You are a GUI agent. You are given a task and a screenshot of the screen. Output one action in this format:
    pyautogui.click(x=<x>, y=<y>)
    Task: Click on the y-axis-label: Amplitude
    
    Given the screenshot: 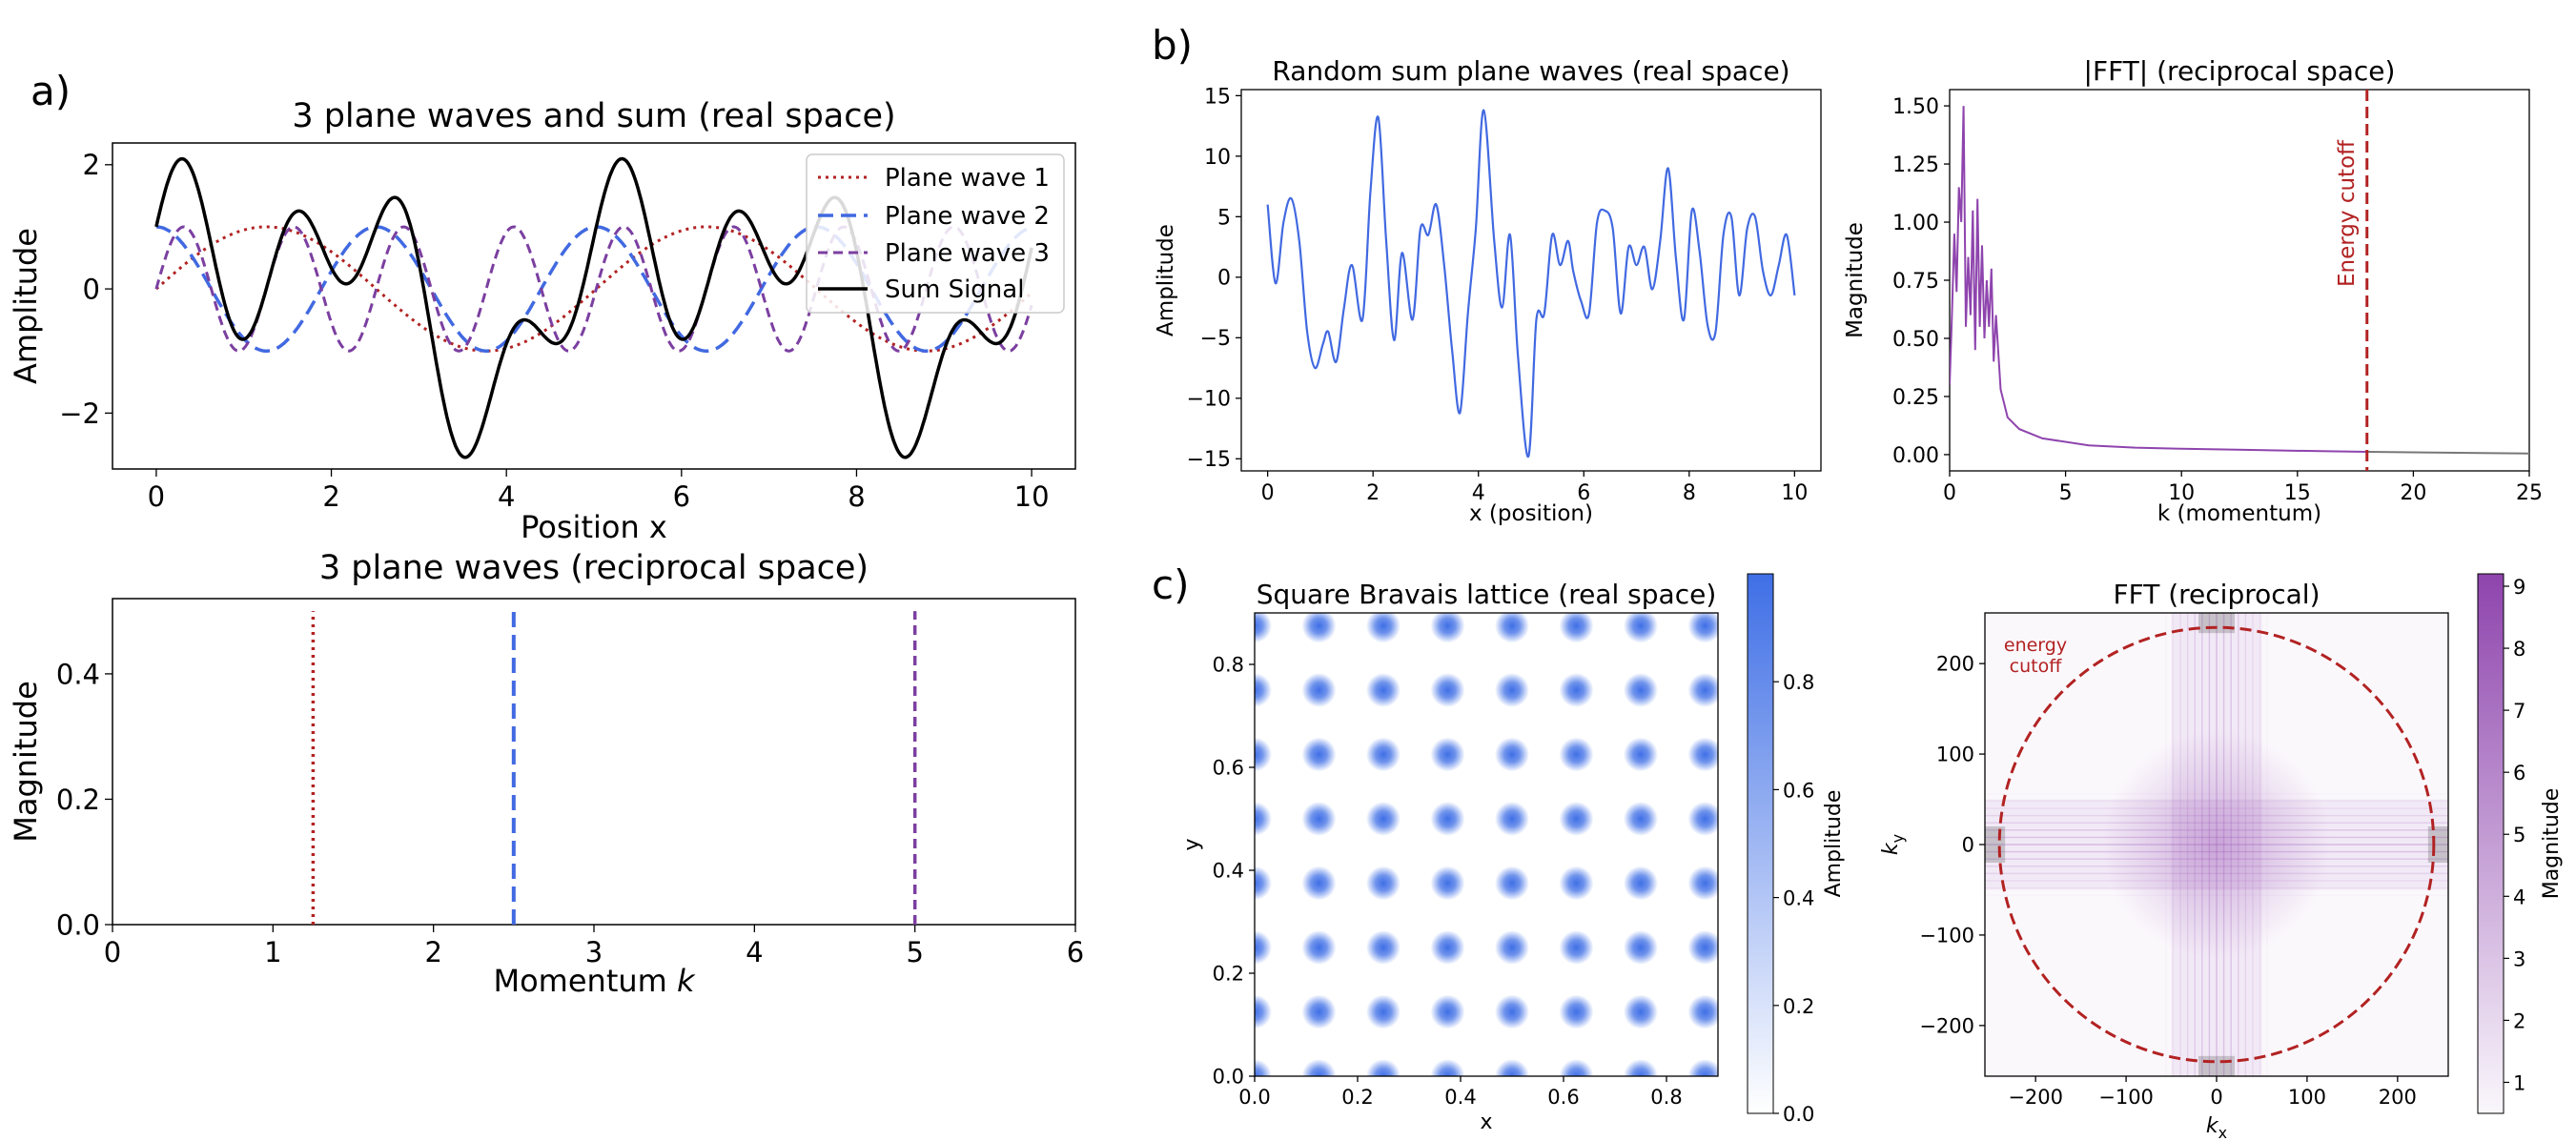 What is the action you would take?
    pyautogui.click(x=26, y=306)
    